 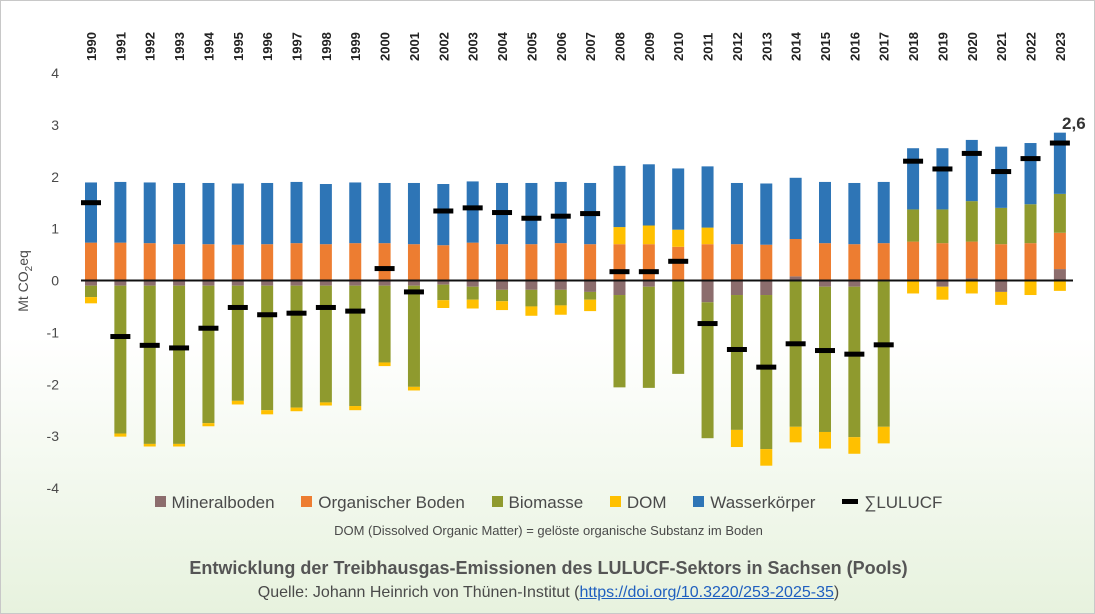 I want to click on x-tick-label: 2009, so click(x=649, y=46).